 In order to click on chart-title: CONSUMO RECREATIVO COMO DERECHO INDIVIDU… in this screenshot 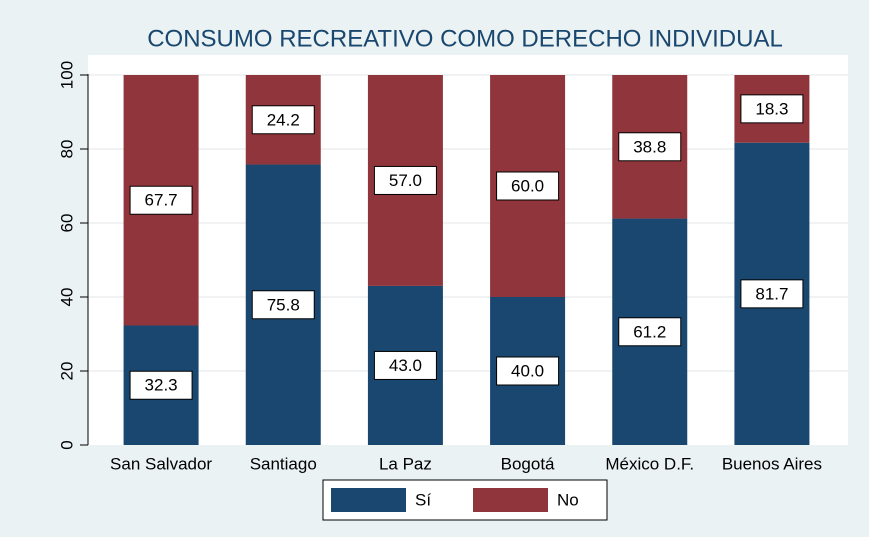, I will do `click(465, 38)`.